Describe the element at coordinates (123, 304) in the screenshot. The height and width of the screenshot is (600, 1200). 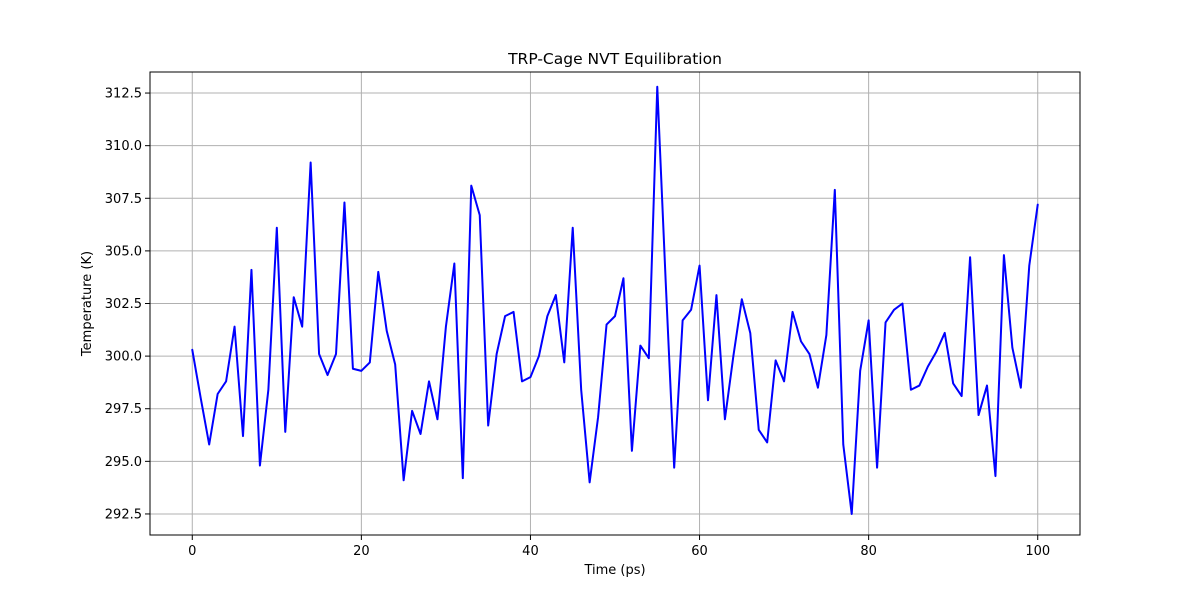
I see `y-tick-label: 302.5` at that location.